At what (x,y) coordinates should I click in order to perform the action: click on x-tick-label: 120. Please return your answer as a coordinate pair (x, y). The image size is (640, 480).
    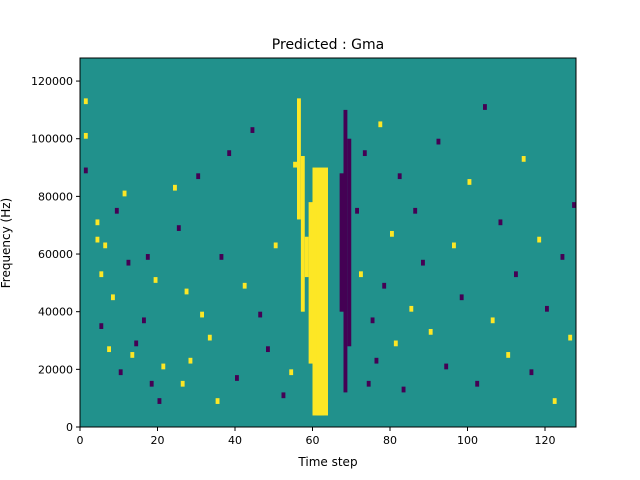
    Looking at the image, I should click on (545, 440).